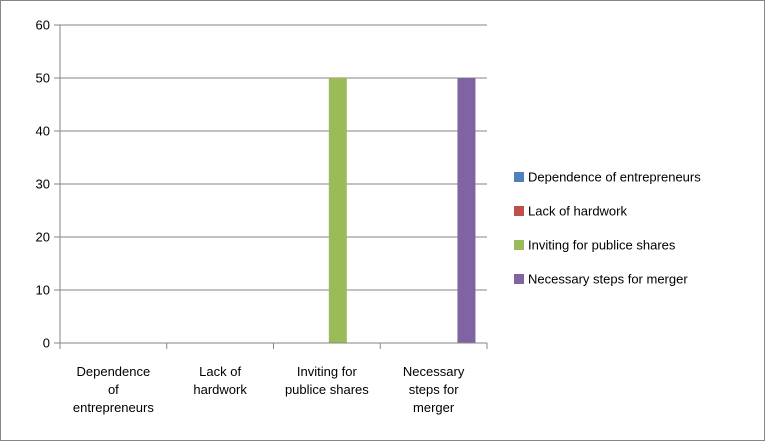 The image size is (765, 442). What do you see at coordinates (43, 131) in the screenshot?
I see `y-tick-label: 40` at bounding box center [43, 131].